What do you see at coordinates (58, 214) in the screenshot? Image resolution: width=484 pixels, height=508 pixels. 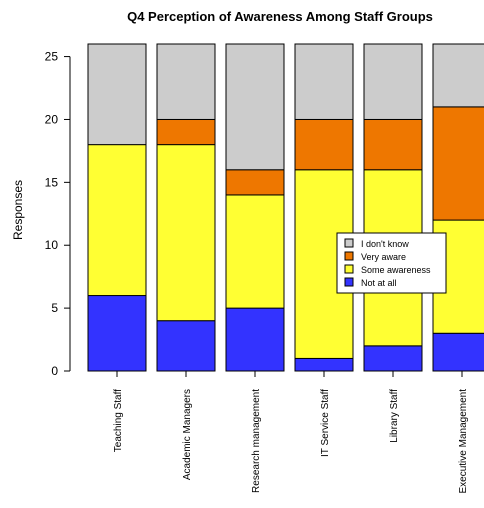 I see `y-axis: 0 5 10 15 20 25` at bounding box center [58, 214].